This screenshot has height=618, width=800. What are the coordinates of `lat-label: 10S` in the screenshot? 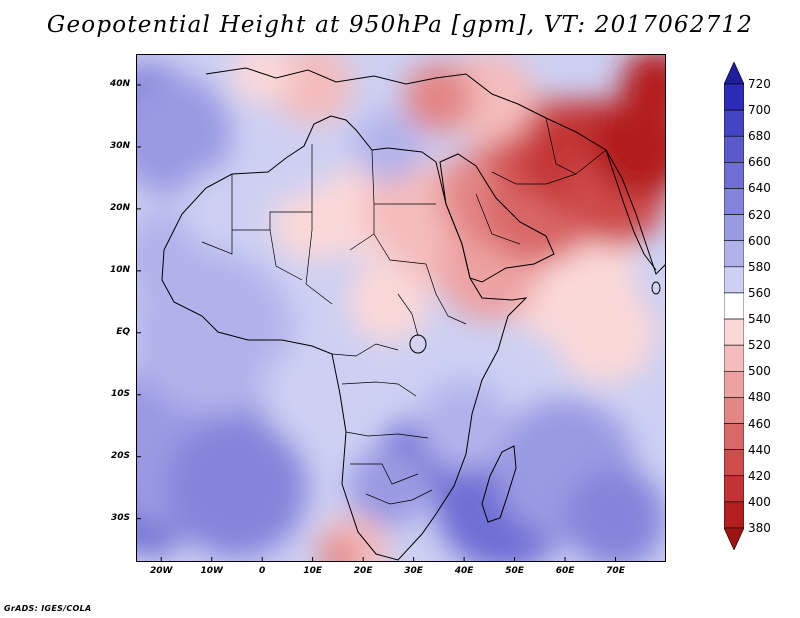 It's located at (120, 393).